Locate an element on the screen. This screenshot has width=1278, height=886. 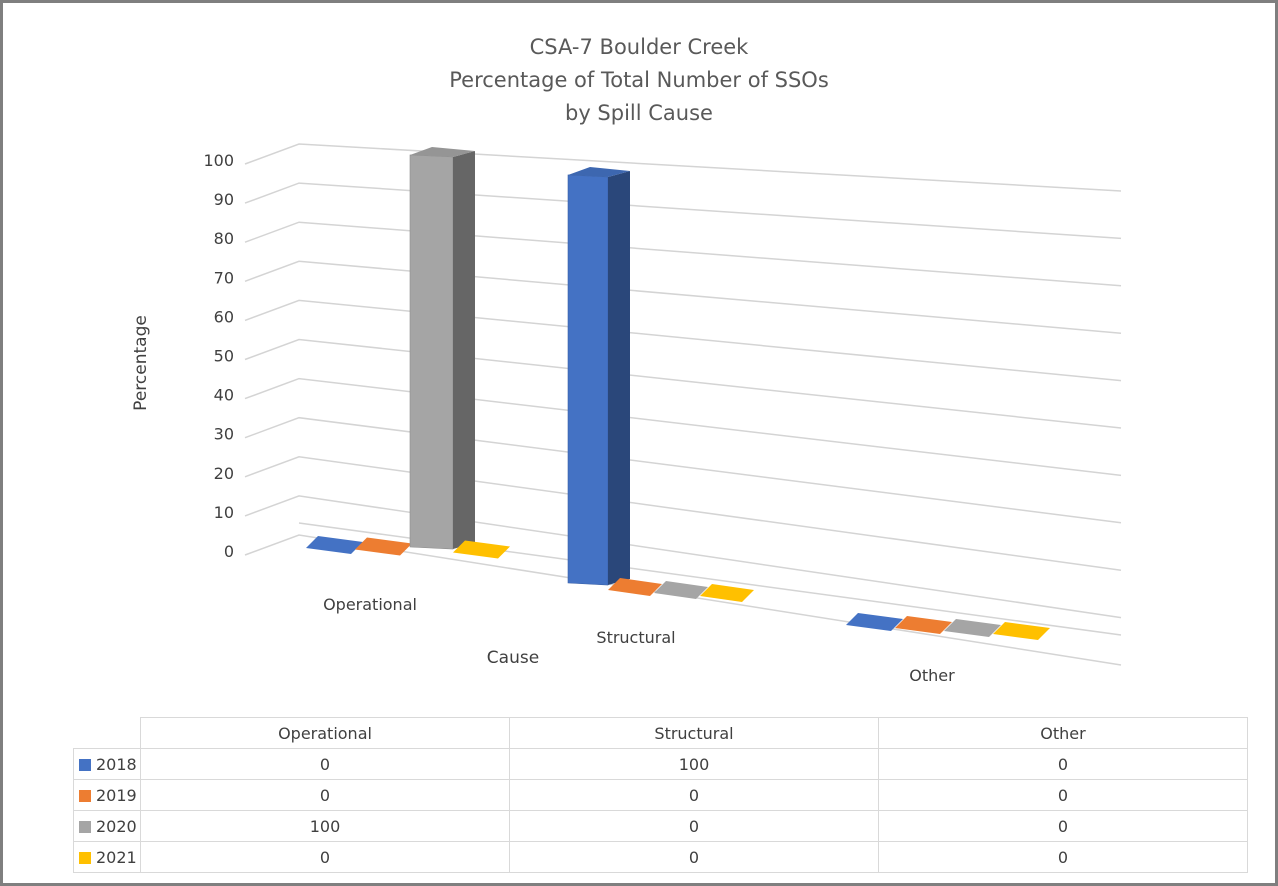
legend-key-2021 is located at coordinates (85, 857).